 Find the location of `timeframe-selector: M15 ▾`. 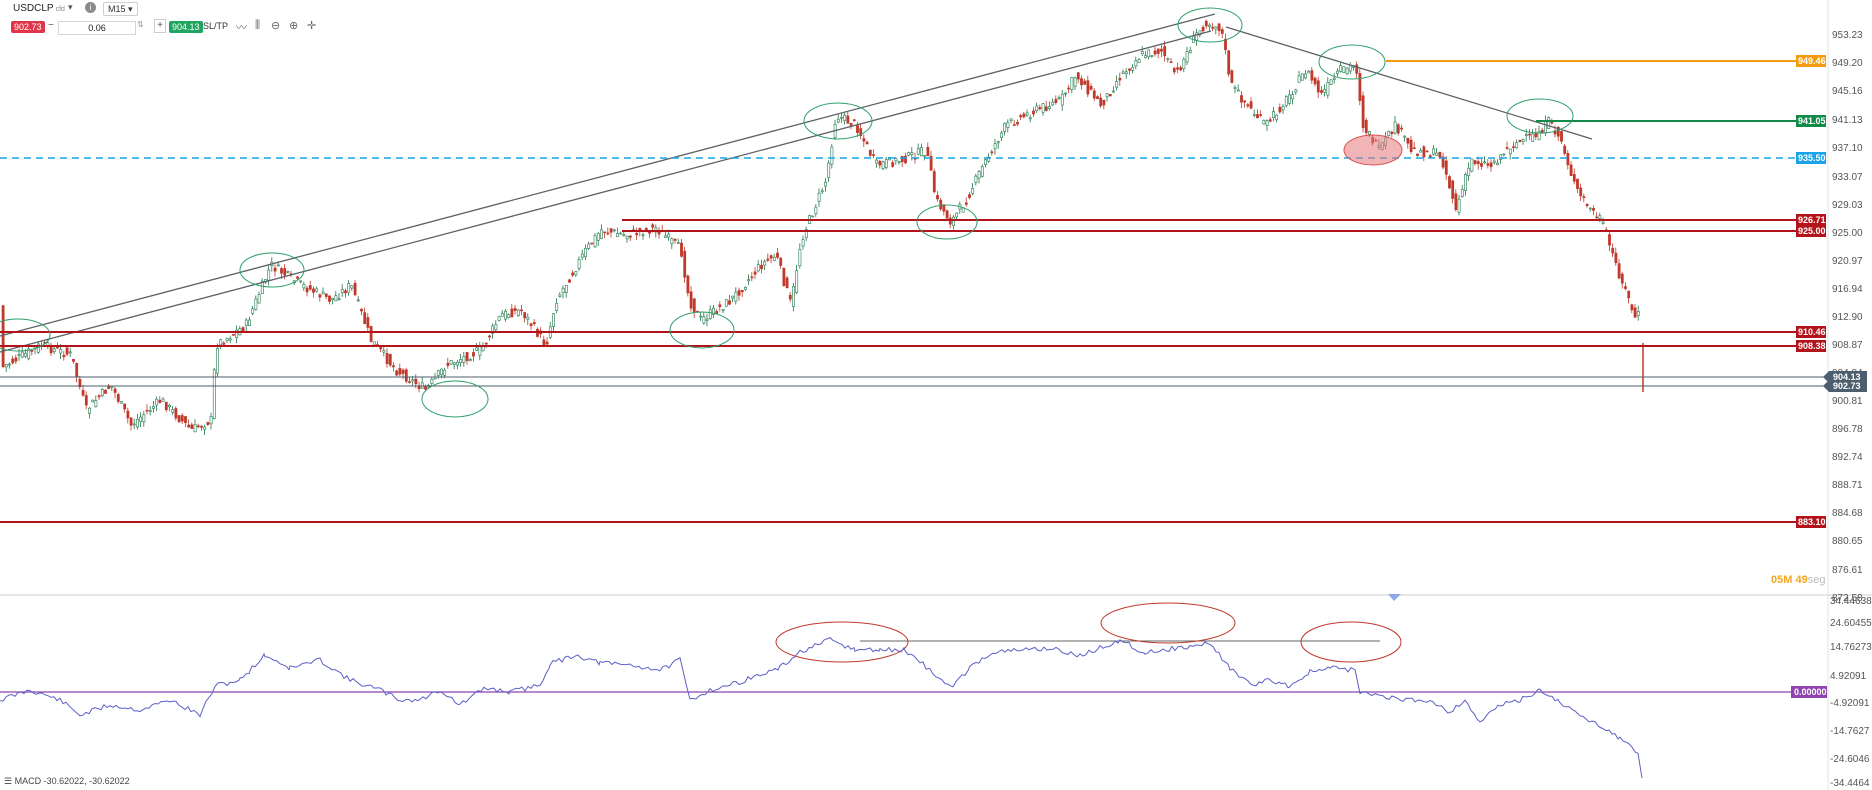

timeframe-selector: M15 ▾ is located at coordinates (120, 9).